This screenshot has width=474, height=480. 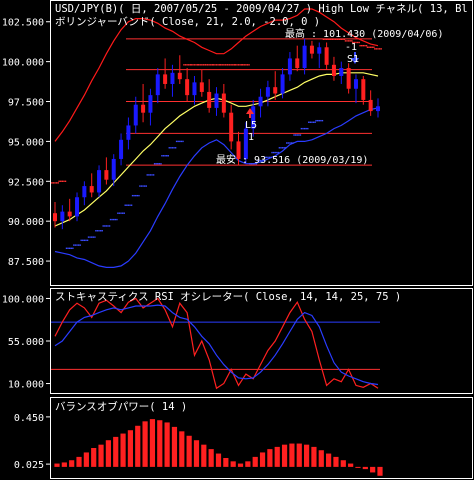 What do you see at coordinates (351, 47) in the screenshot?
I see `s1-label-top: -1` at bounding box center [351, 47].